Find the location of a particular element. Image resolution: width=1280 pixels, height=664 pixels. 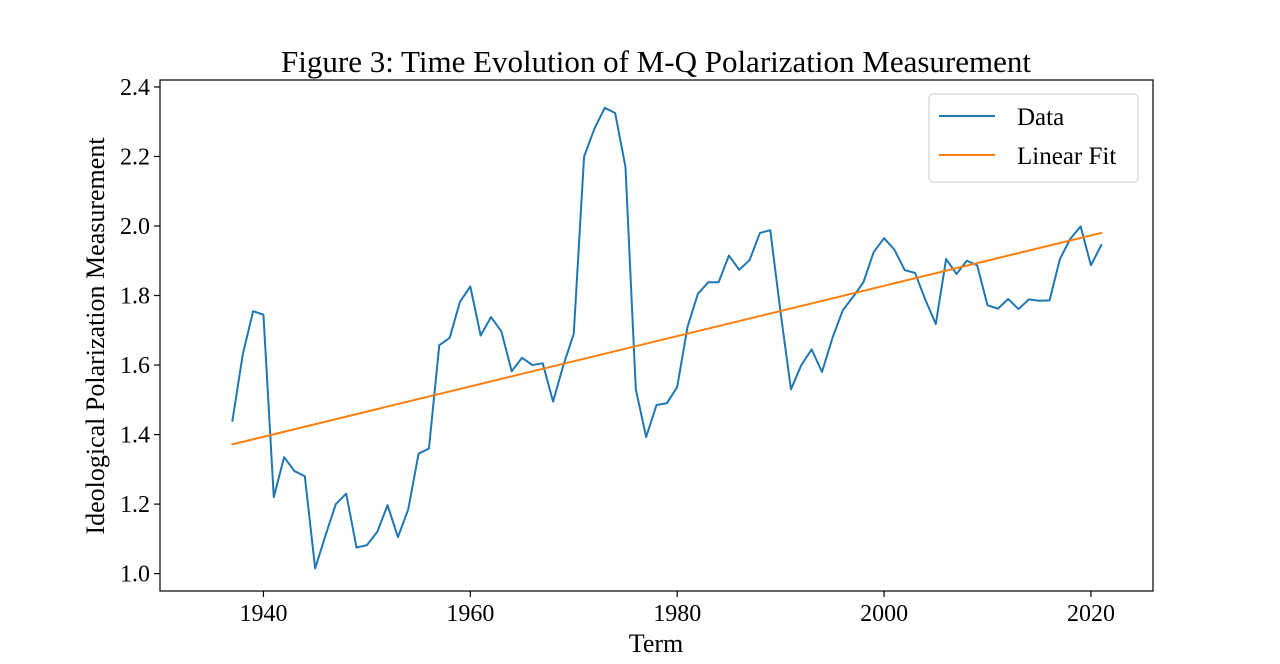

x-tick-label: 1980 is located at coordinates (677, 614).